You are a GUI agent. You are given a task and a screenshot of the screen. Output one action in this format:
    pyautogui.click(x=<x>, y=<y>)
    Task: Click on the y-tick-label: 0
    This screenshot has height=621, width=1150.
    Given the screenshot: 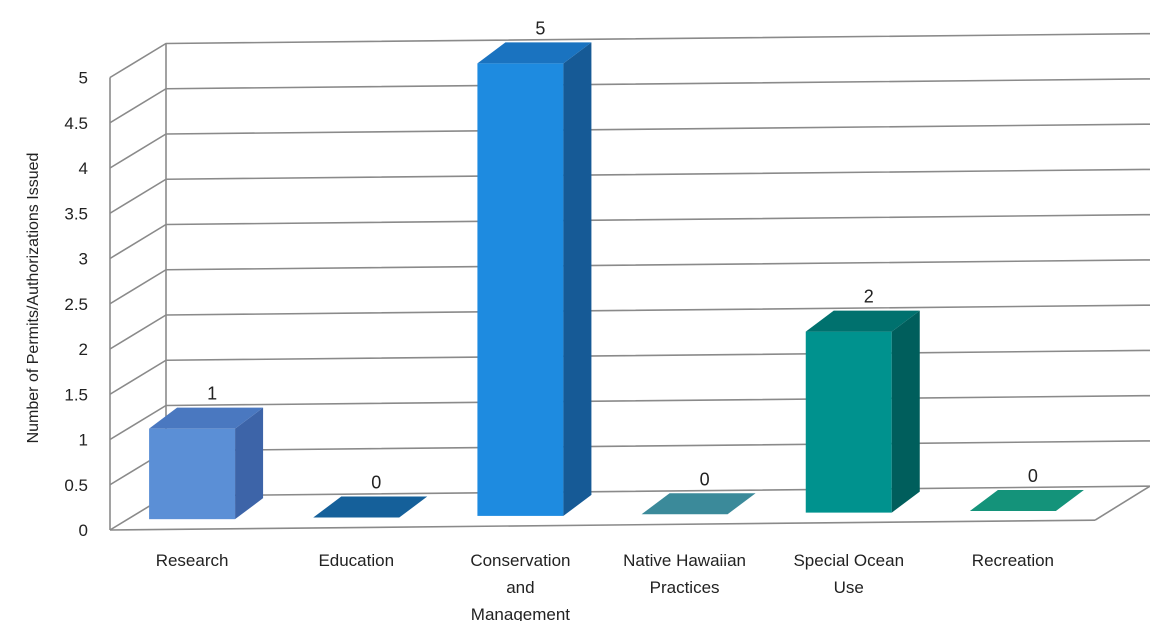 What is the action you would take?
    pyautogui.click(x=83, y=530)
    